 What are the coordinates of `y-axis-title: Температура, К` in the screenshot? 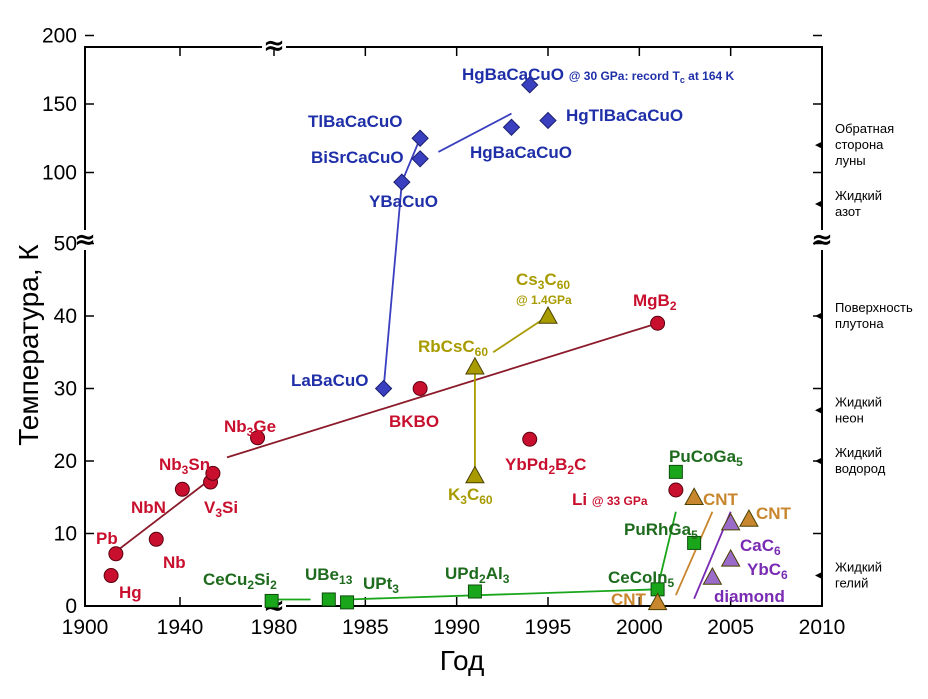 It's located at (28, 345).